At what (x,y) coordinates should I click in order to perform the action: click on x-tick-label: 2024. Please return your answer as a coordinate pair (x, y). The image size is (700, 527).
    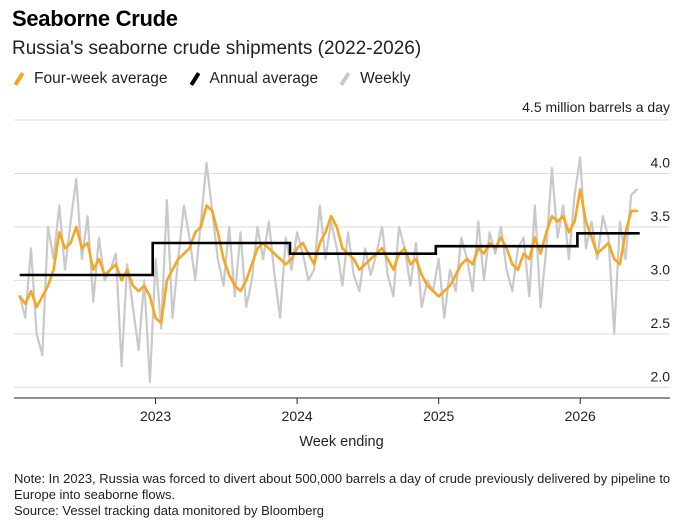
    Looking at the image, I should click on (297, 416).